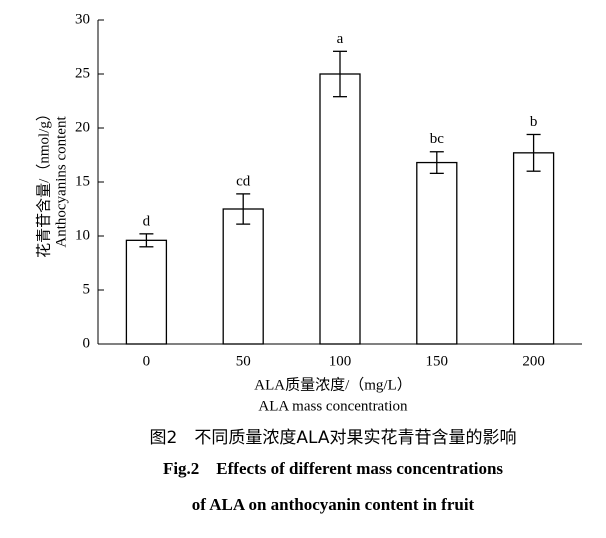 The width and height of the screenshot is (606, 538). What do you see at coordinates (333, 504) in the screenshot?
I see `caption: of ALA on anthocyanin content in fruit` at bounding box center [333, 504].